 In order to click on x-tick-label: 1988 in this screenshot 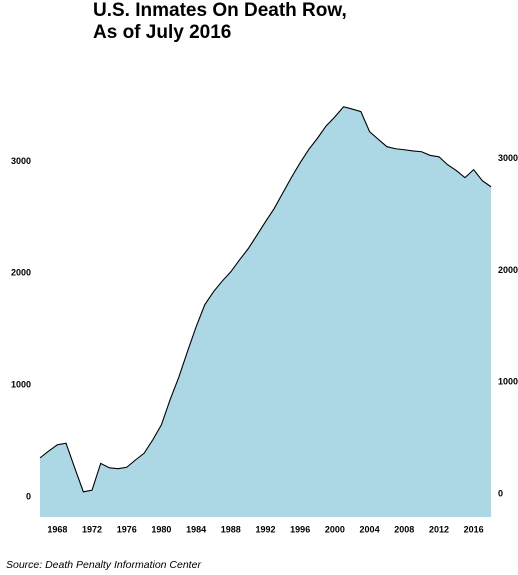, I will do `click(231, 529)`.